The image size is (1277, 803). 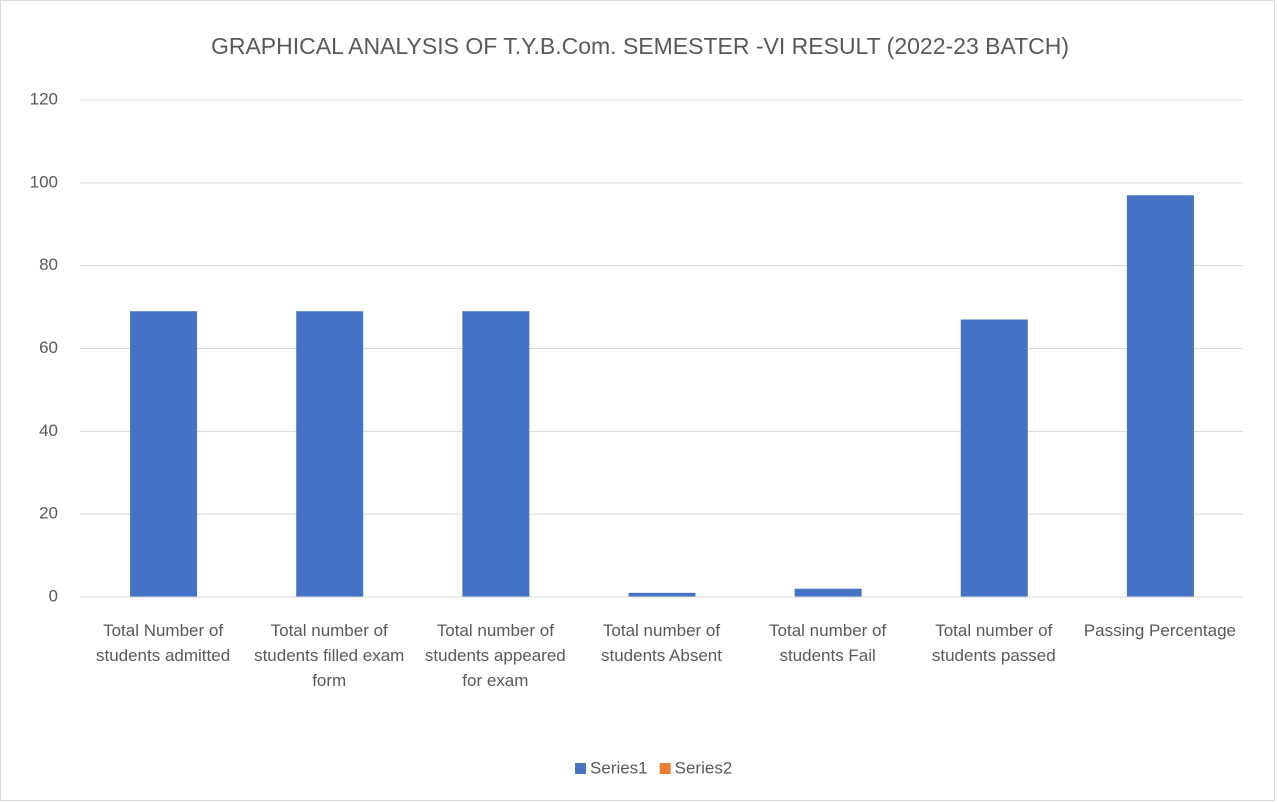 What do you see at coordinates (48, 347) in the screenshot?
I see `y-tick-label: 60` at bounding box center [48, 347].